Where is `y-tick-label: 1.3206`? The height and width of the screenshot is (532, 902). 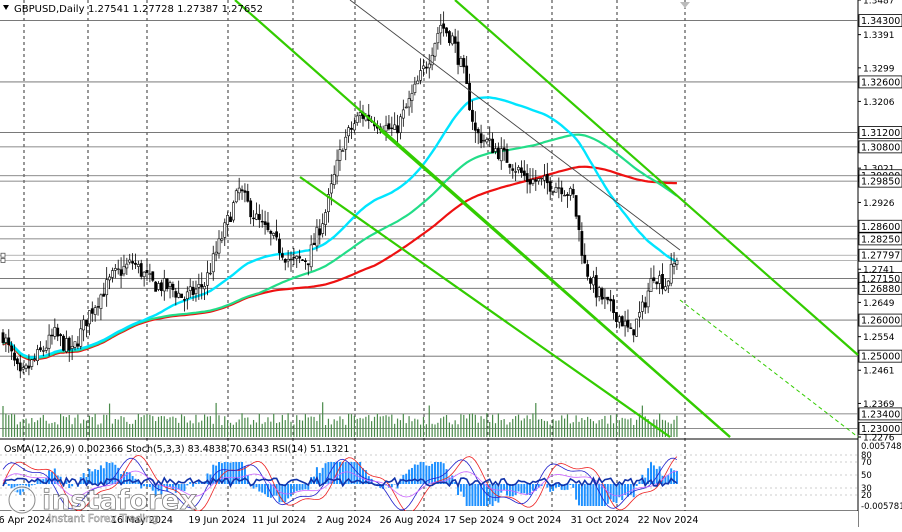
y-tick-label: 1.3206 is located at coordinates (879, 103).